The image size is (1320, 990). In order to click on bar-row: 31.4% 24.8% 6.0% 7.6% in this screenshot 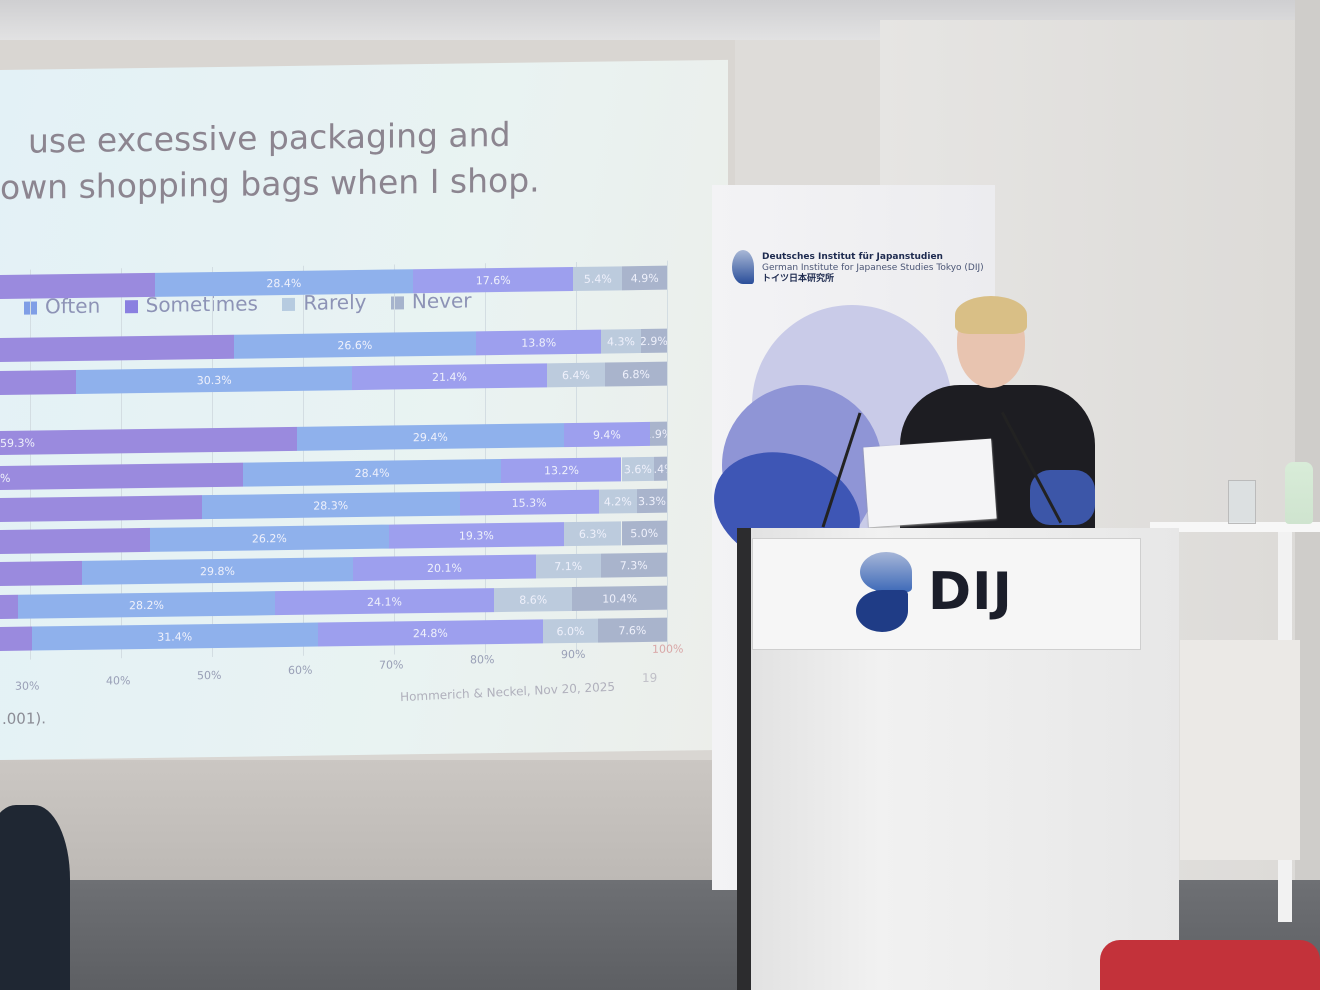, I will do `click(364, 634)`.